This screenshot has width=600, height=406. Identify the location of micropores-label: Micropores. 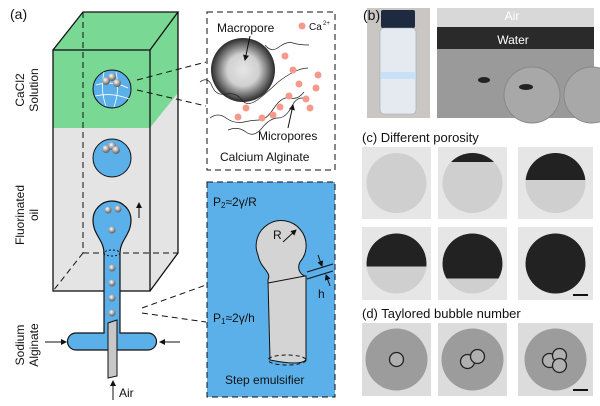
(287, 136).